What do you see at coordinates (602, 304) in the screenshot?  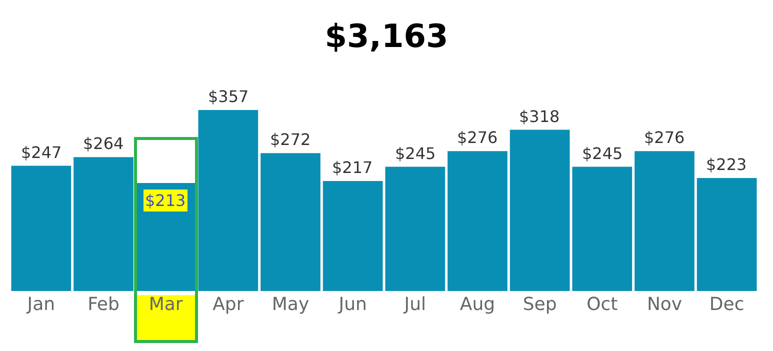 I see `x-tick-label: Oct` at bounding box center [602, 304].